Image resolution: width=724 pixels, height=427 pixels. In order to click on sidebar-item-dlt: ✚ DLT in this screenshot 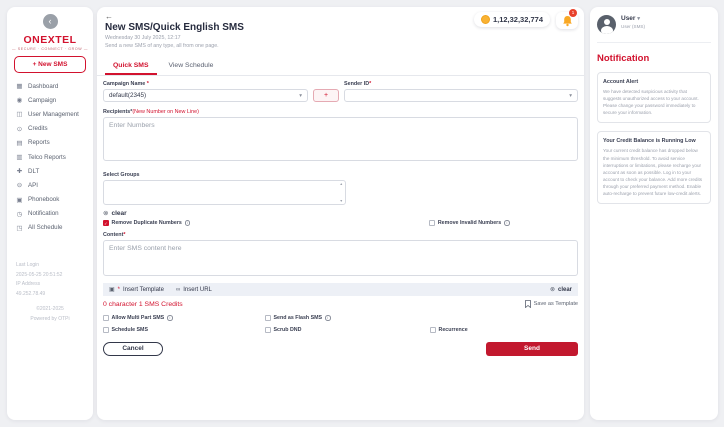, I will do `click(50, 171)`.